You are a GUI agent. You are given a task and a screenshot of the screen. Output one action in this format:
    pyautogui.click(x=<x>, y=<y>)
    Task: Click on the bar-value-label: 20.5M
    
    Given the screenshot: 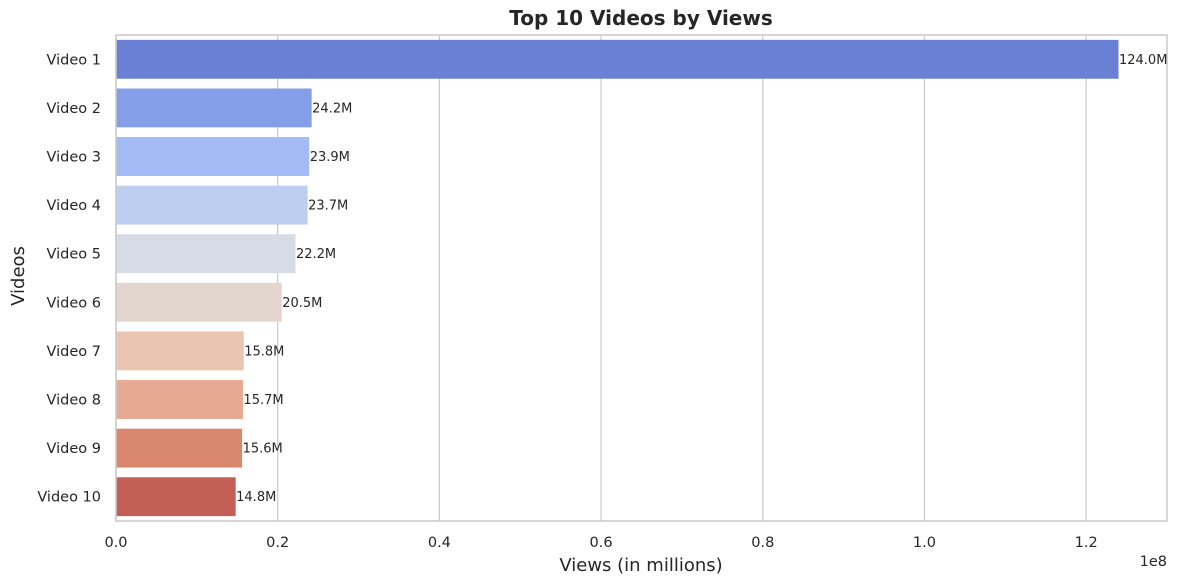 What is the action you would take?
    pyautogui.click(x=302, y=303)
    